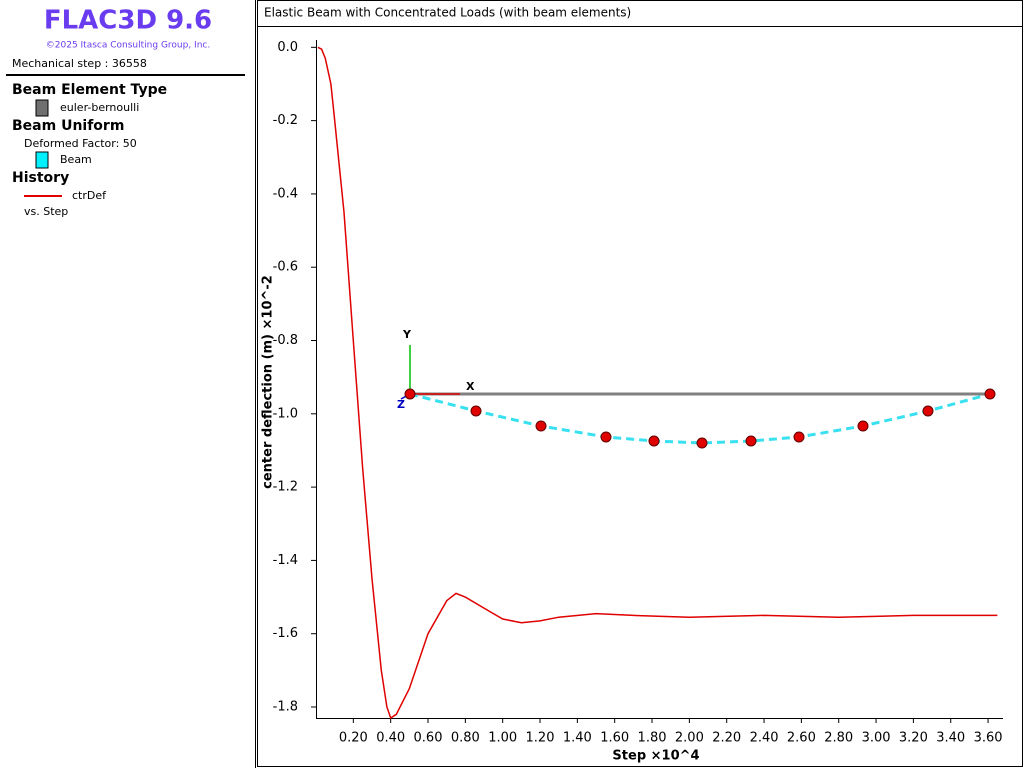 This screenshot has height=772, width=1024. I want to click on x-tick-label: 0.80, so click(465, 738).